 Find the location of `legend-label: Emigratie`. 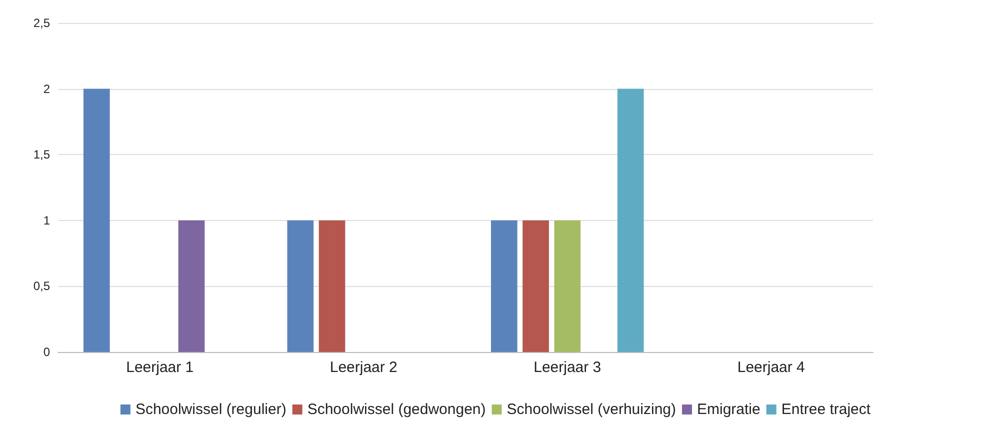

legend-label: Emigratie is located at coordinates (728, 409).